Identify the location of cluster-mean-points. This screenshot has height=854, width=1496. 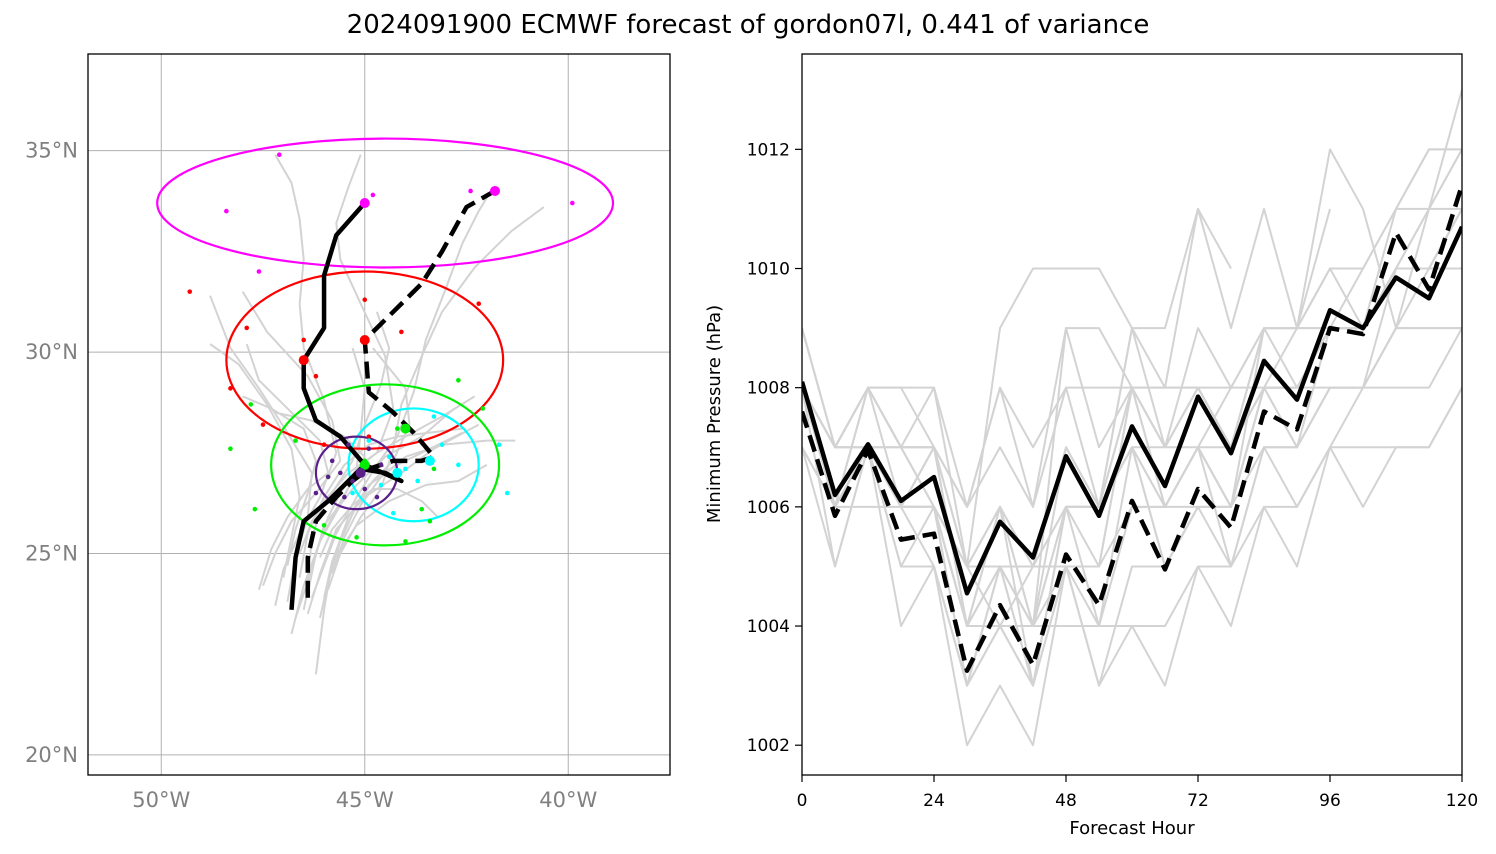
(399, 331).